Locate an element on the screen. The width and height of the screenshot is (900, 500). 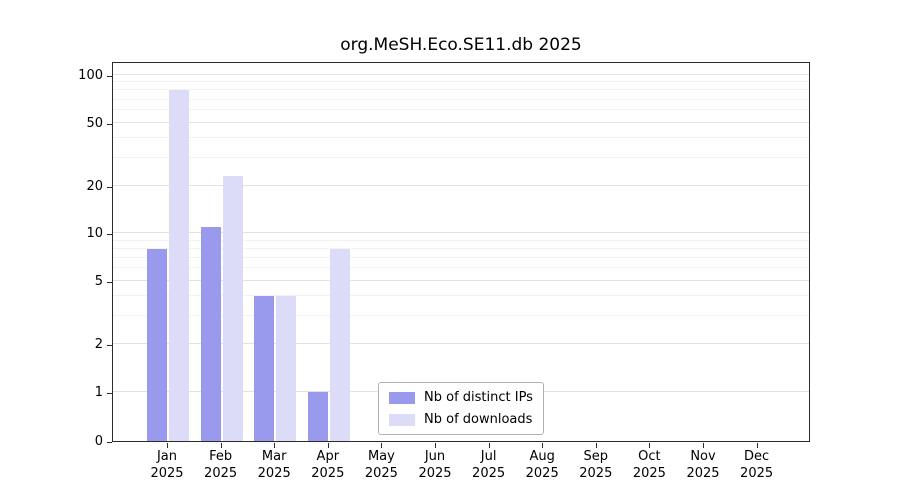
bar-mar-downloads is located at coordinates (286, 368).